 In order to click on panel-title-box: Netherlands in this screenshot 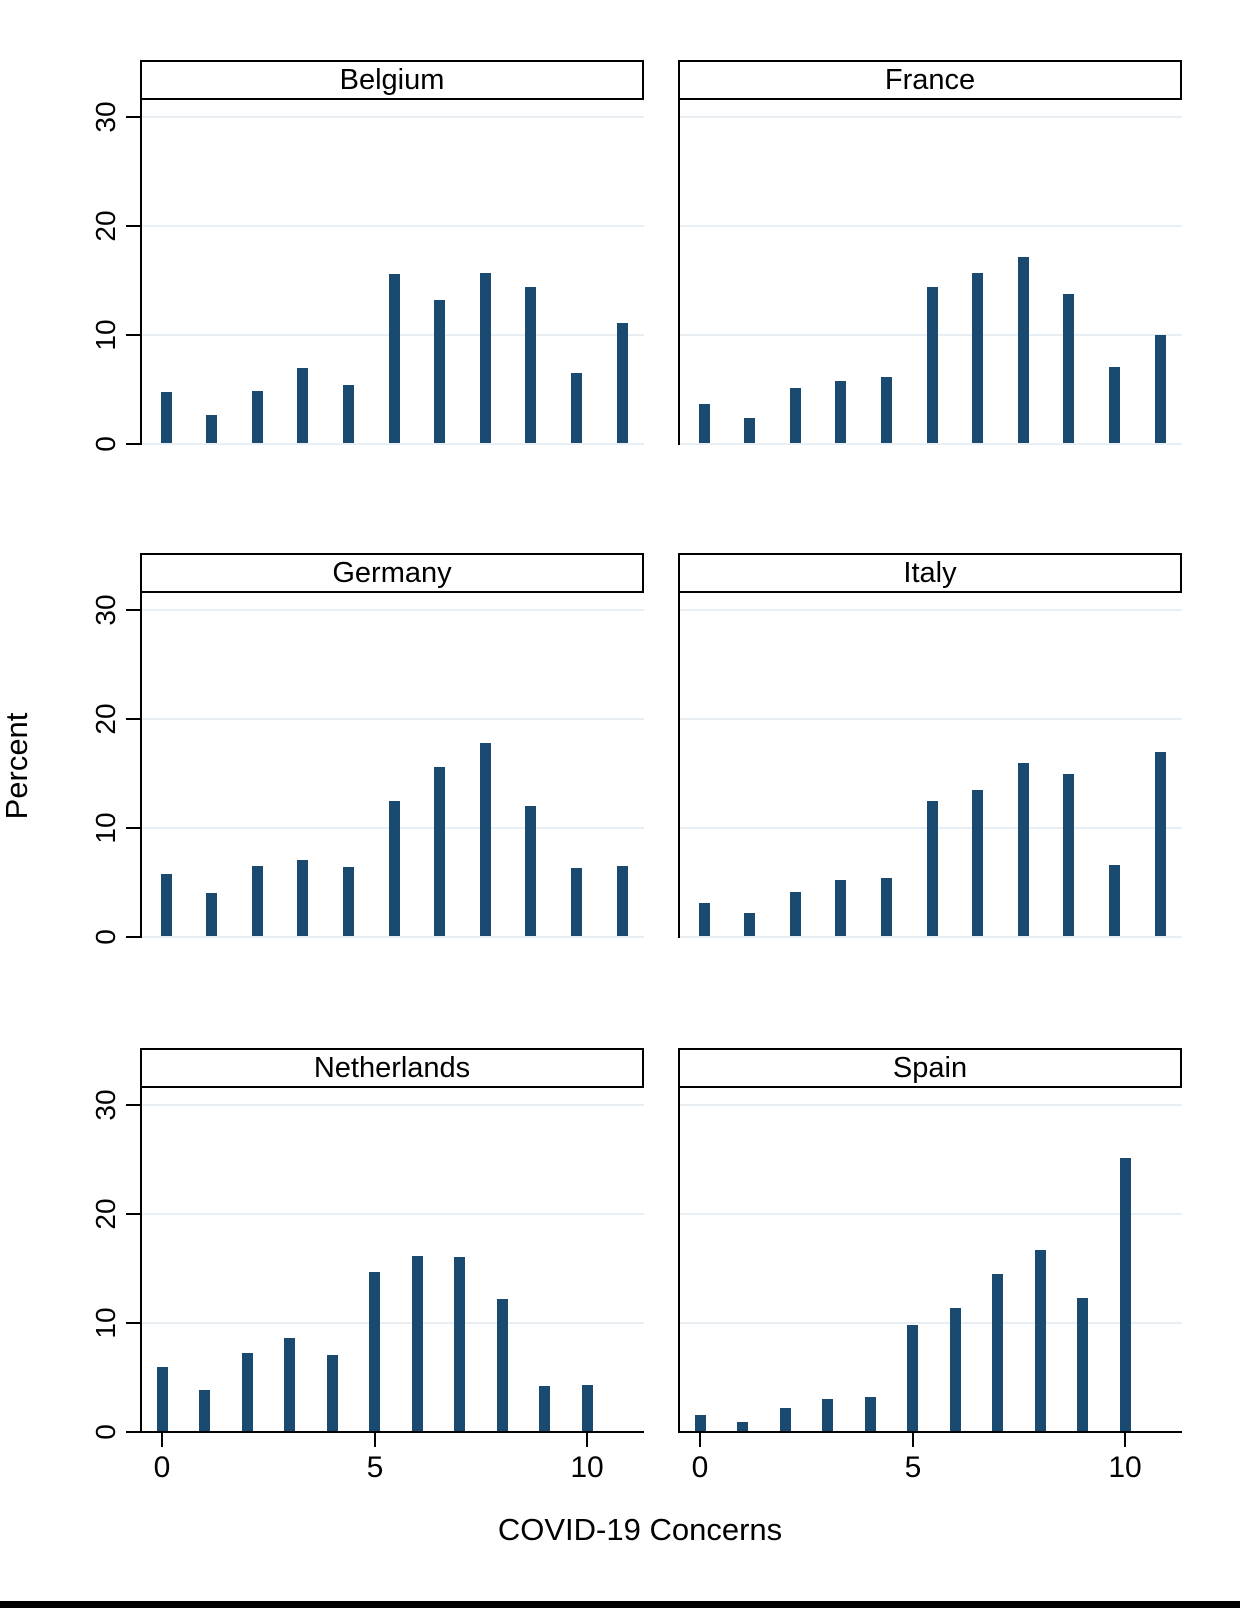, I will do `click(392, 1068)`.